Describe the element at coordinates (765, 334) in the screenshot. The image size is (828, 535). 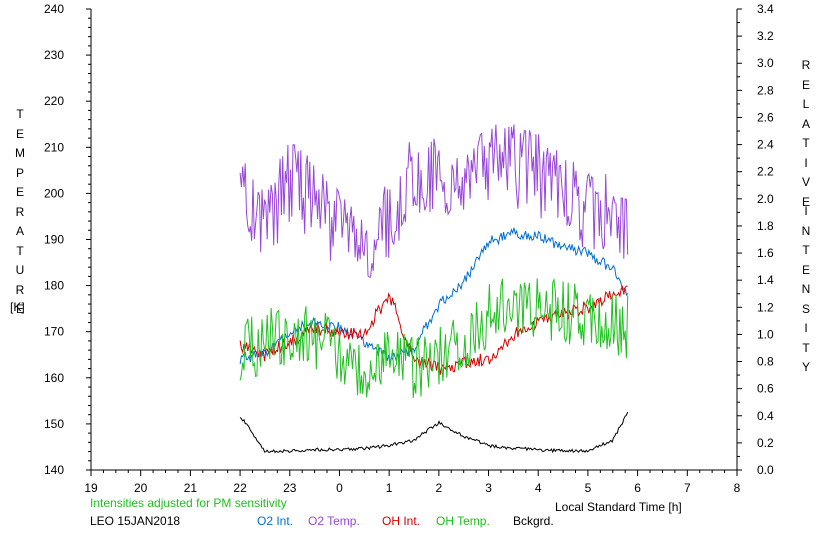
I see `right-tick-label: 1.0` at that location.